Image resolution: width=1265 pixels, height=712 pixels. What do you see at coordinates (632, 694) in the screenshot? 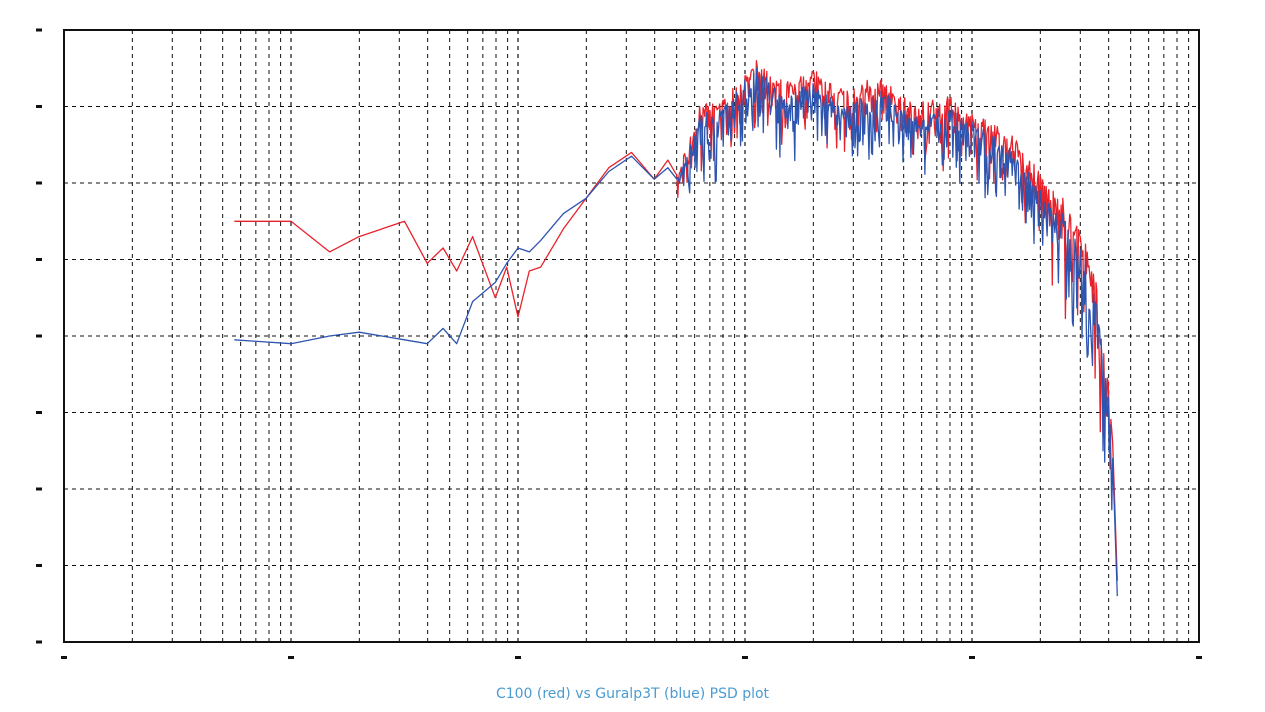
I see `chart-caption: C100 (red) vs Guralp3T (blue) PSD plot` at bounding box center [632, 694].